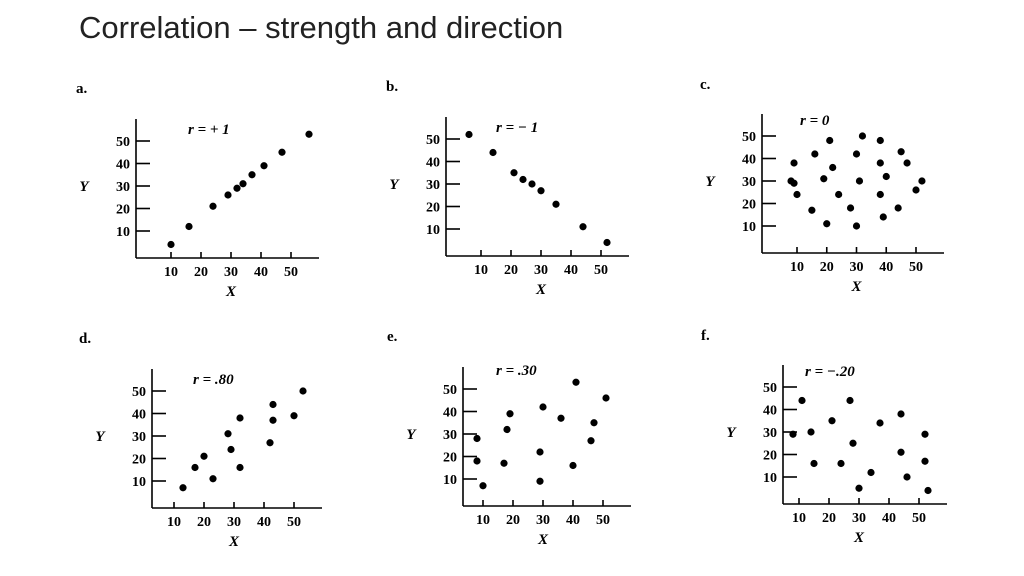  What do you see at coordinates (571, 270) in the screenshot?
I see `panel-2-x-tick-label: 40` at bounding box center [571, 270].